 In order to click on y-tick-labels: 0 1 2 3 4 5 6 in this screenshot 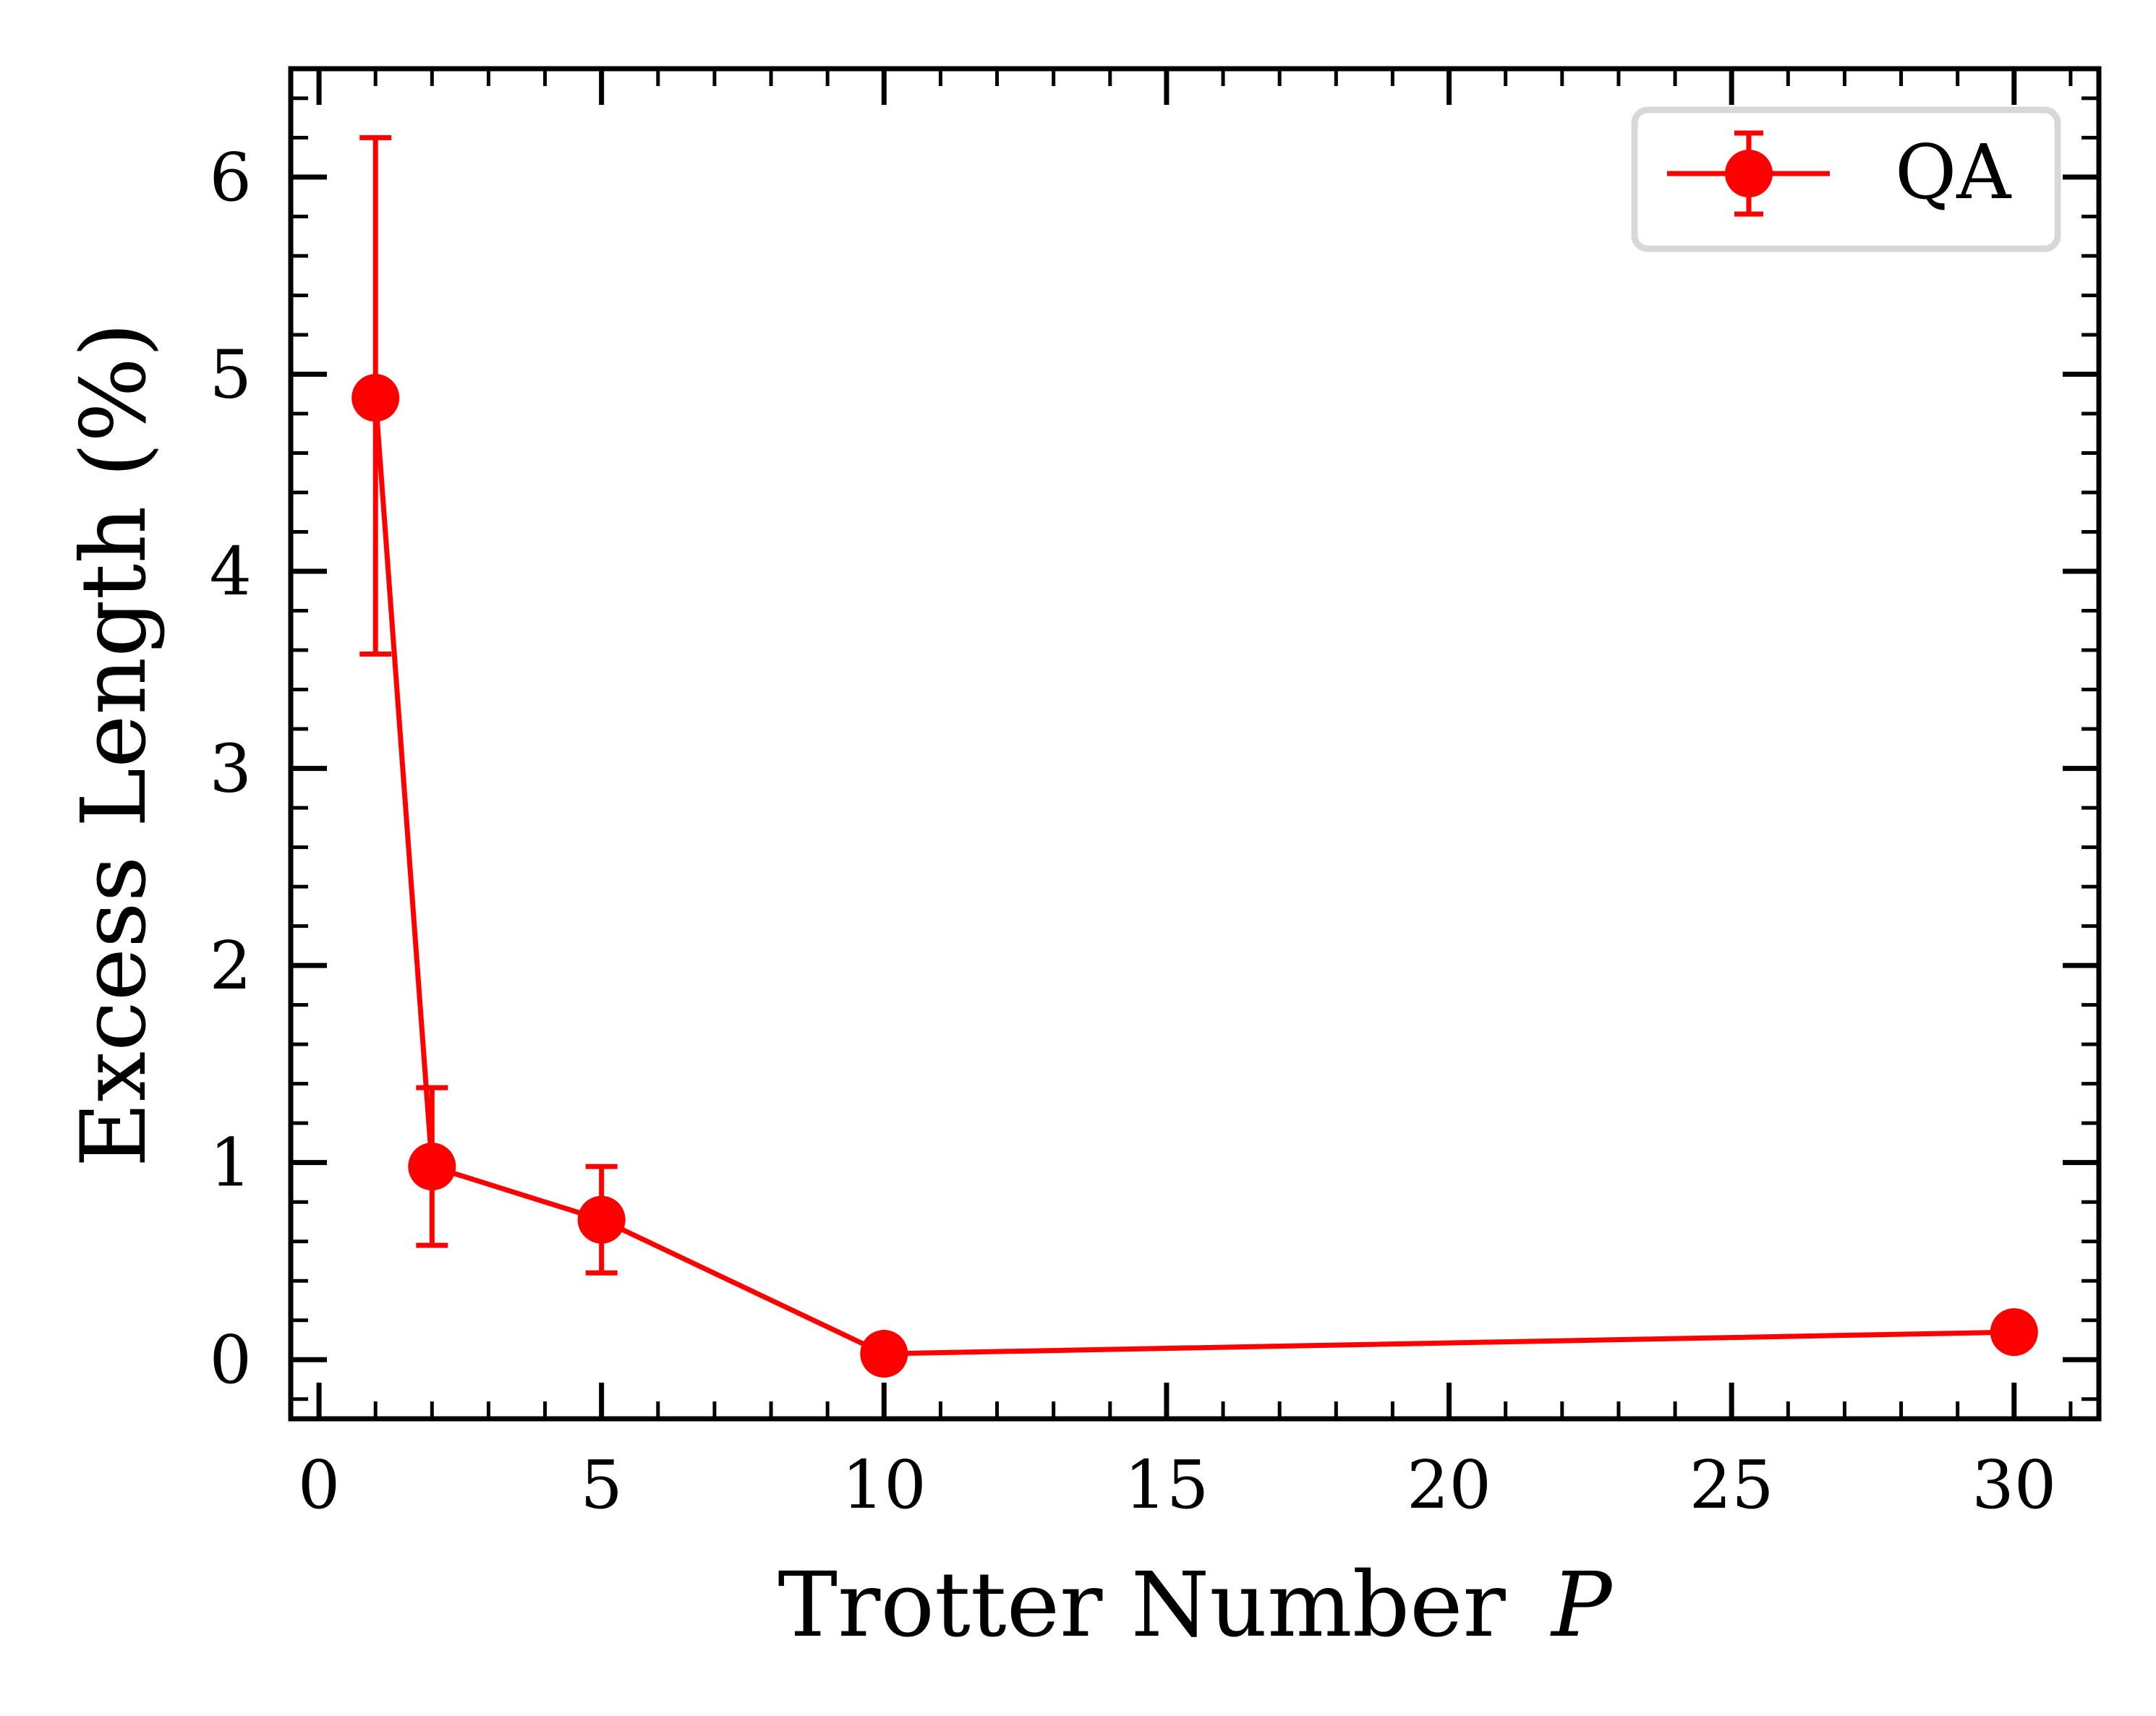, I will do `click(230, 769)`.